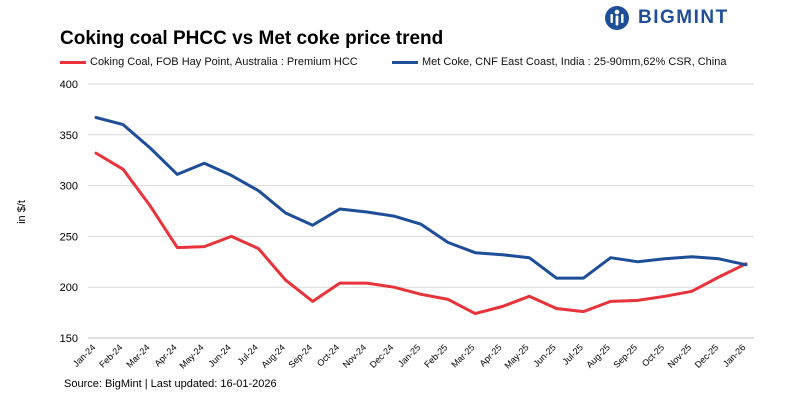 The height and width of the screenshot is (400, 802). Describe the element at coordinates (625, 356) in the screenshot. I see `x-tick-label: Sep-25` at that location.